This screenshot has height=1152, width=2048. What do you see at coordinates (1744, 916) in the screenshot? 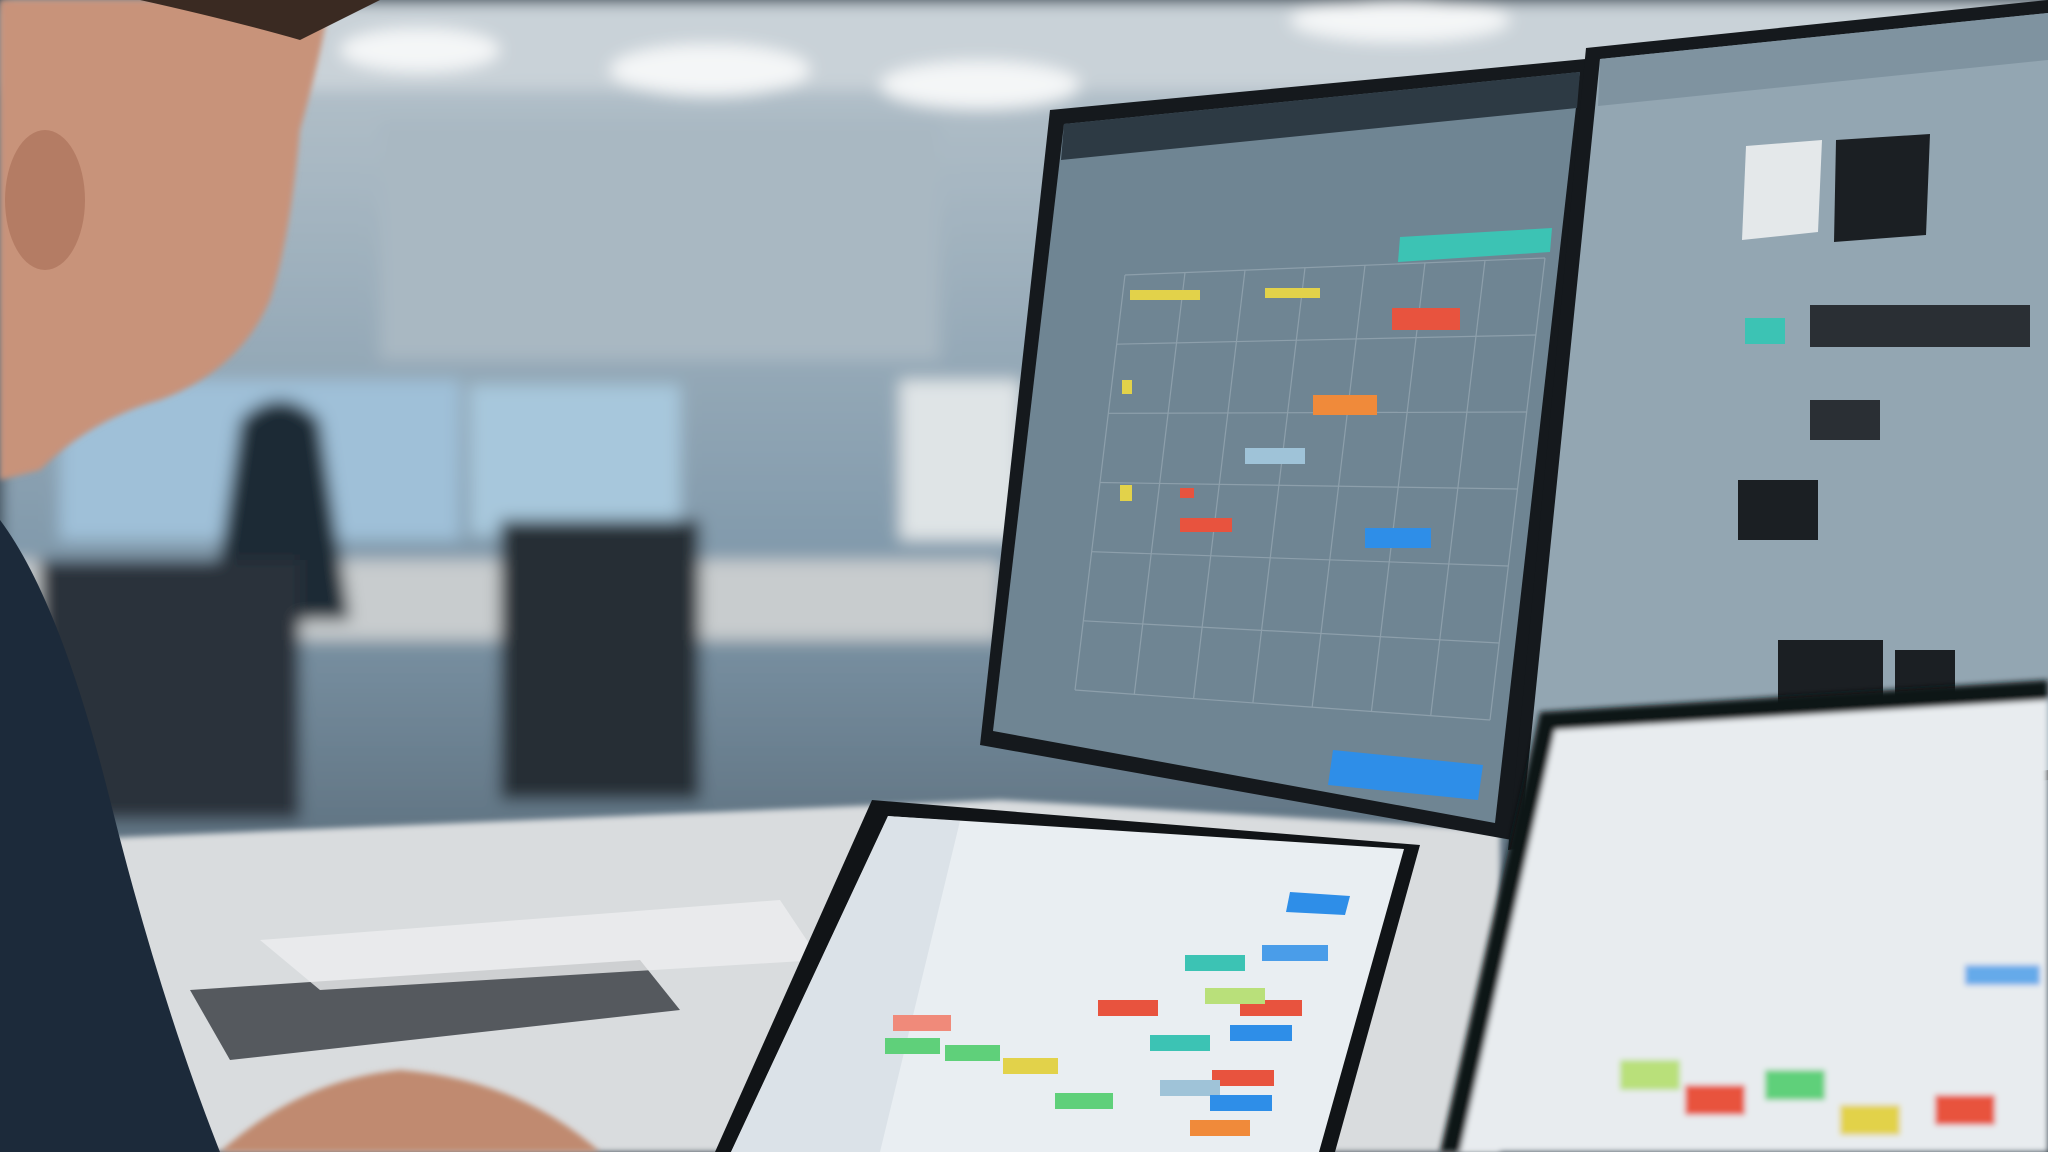
I see `second-laptop` at bounding box center [1744, 916].